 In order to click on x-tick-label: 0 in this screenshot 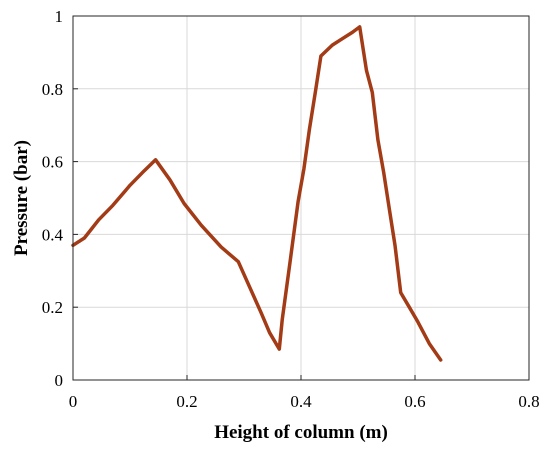, I will do `click(73, 401)`.